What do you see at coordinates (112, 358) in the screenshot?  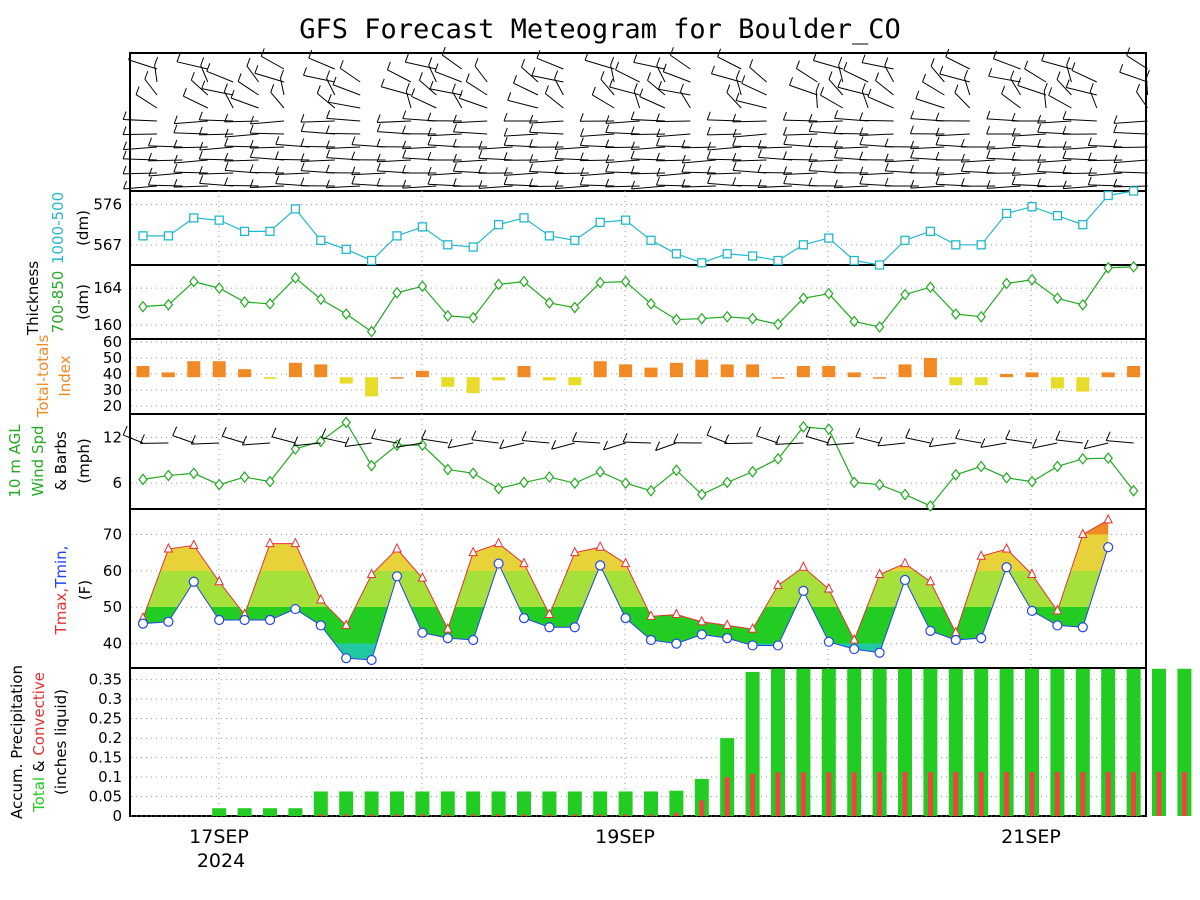 I see `y-tick-label: 50` at bounding box center [112, 358].